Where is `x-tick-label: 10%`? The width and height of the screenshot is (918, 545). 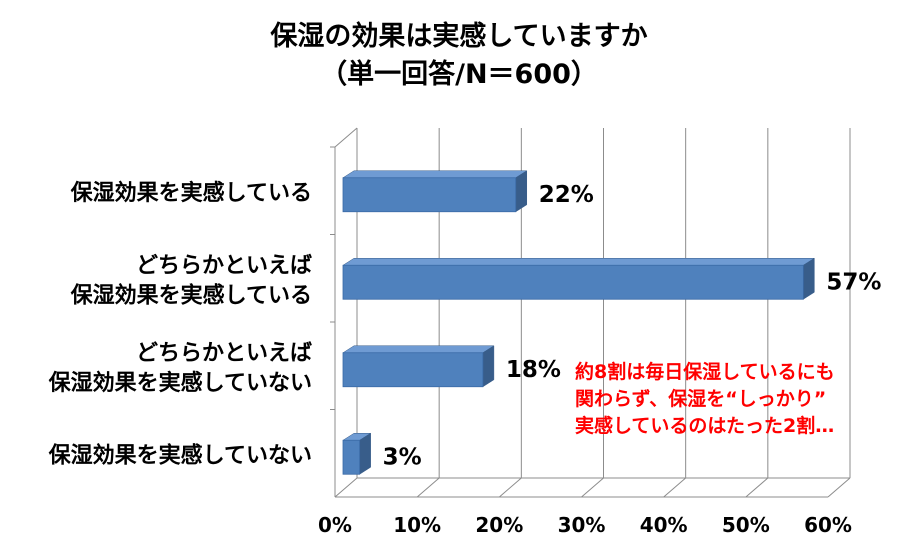
x-tick-label: 10% is located at coordinates (417, 525).